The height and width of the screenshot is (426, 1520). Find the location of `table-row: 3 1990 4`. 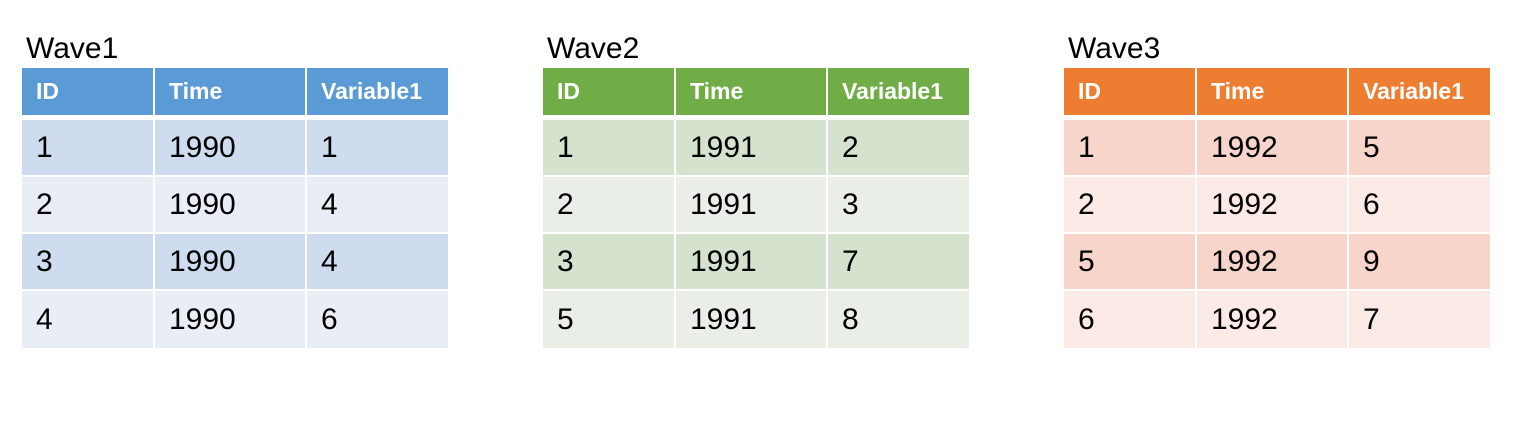

table-row: 3 1990 4 is located at coordinates (235, 262).